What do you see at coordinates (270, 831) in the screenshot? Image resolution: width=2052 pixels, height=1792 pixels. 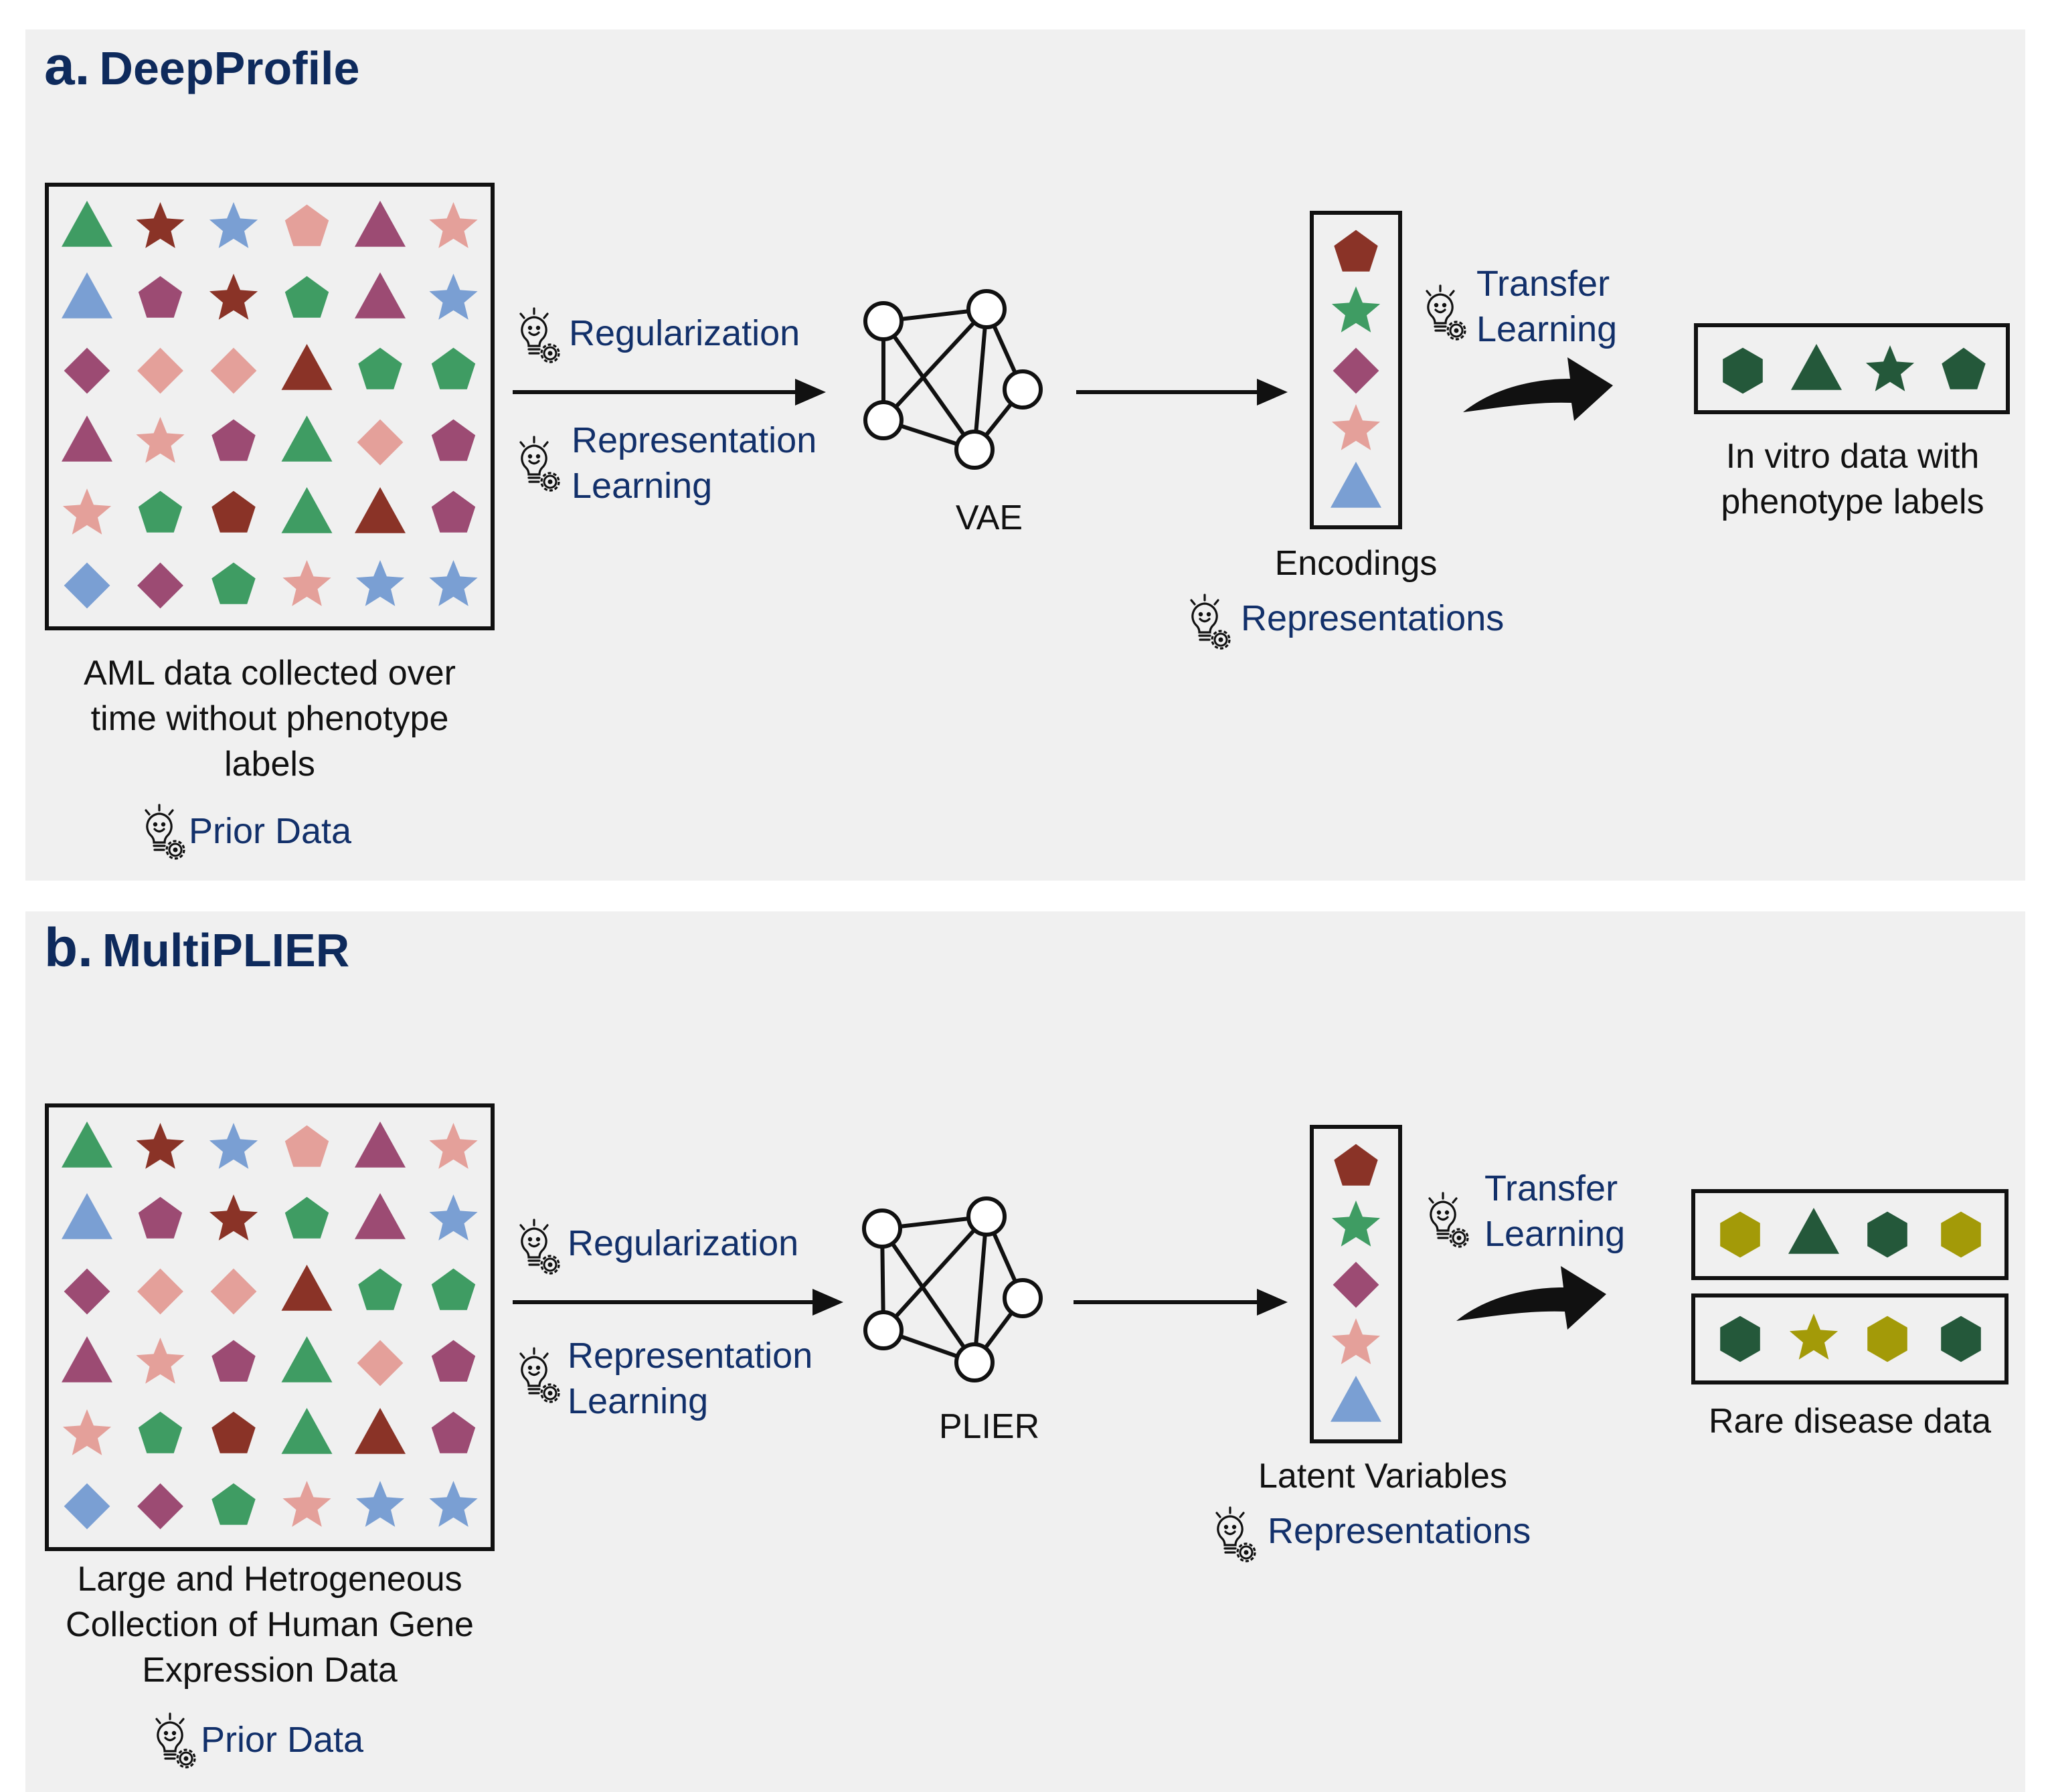 I see `prior-data-label: Prior Data` at bounding box center [270, 831].